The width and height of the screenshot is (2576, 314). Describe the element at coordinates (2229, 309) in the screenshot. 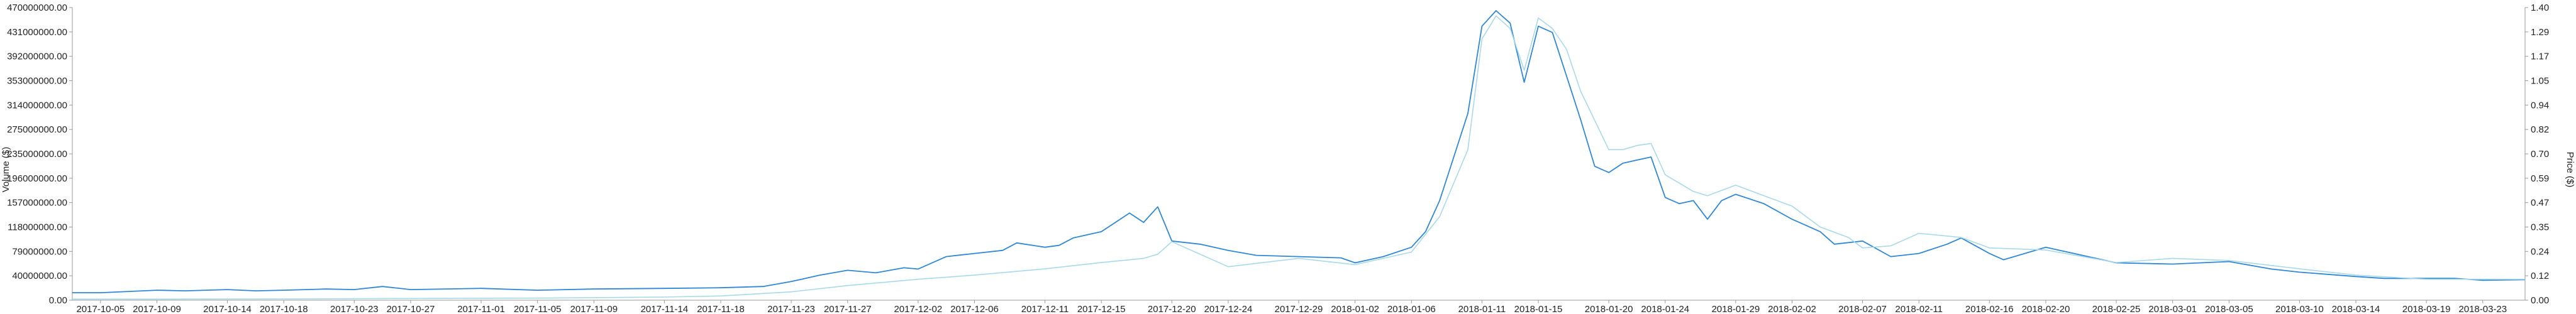

I see `x-tick-label: 2018-03-05` at that location.